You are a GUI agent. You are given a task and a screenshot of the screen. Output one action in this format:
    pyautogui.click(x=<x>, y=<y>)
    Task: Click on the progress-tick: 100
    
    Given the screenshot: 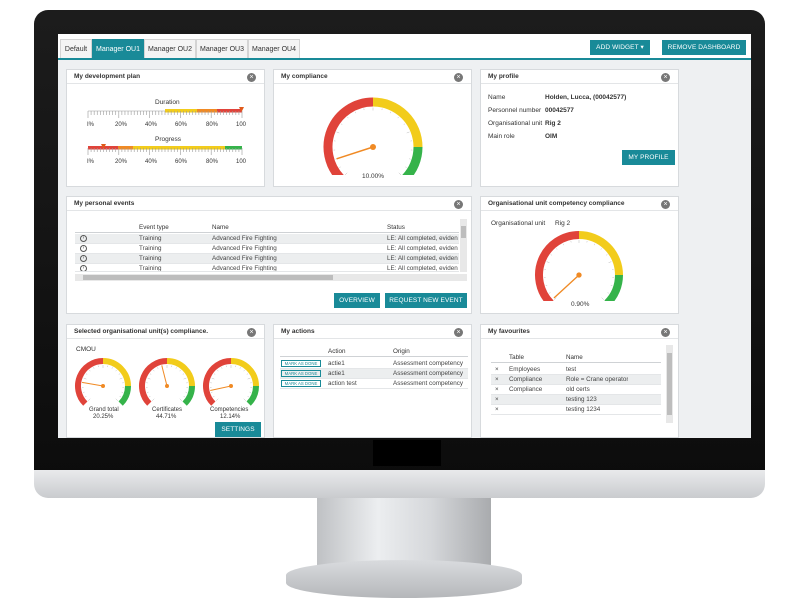 What is the action you would take?
    pyautogui.click(x=241, y=162)
    